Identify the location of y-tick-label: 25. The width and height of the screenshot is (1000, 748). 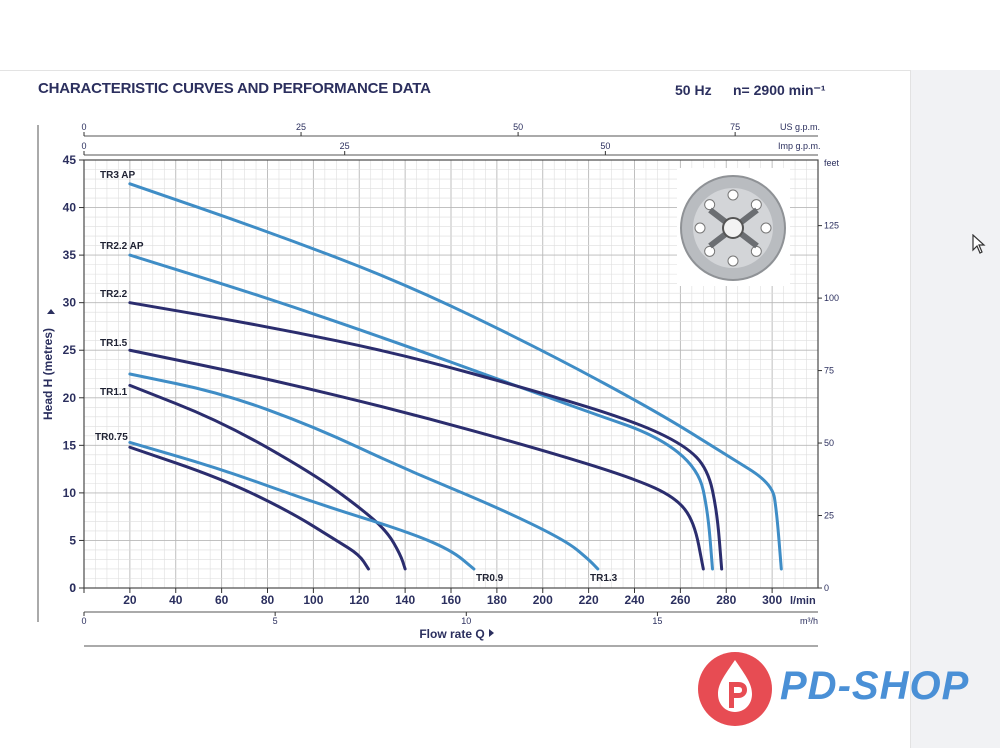
(70, 350).